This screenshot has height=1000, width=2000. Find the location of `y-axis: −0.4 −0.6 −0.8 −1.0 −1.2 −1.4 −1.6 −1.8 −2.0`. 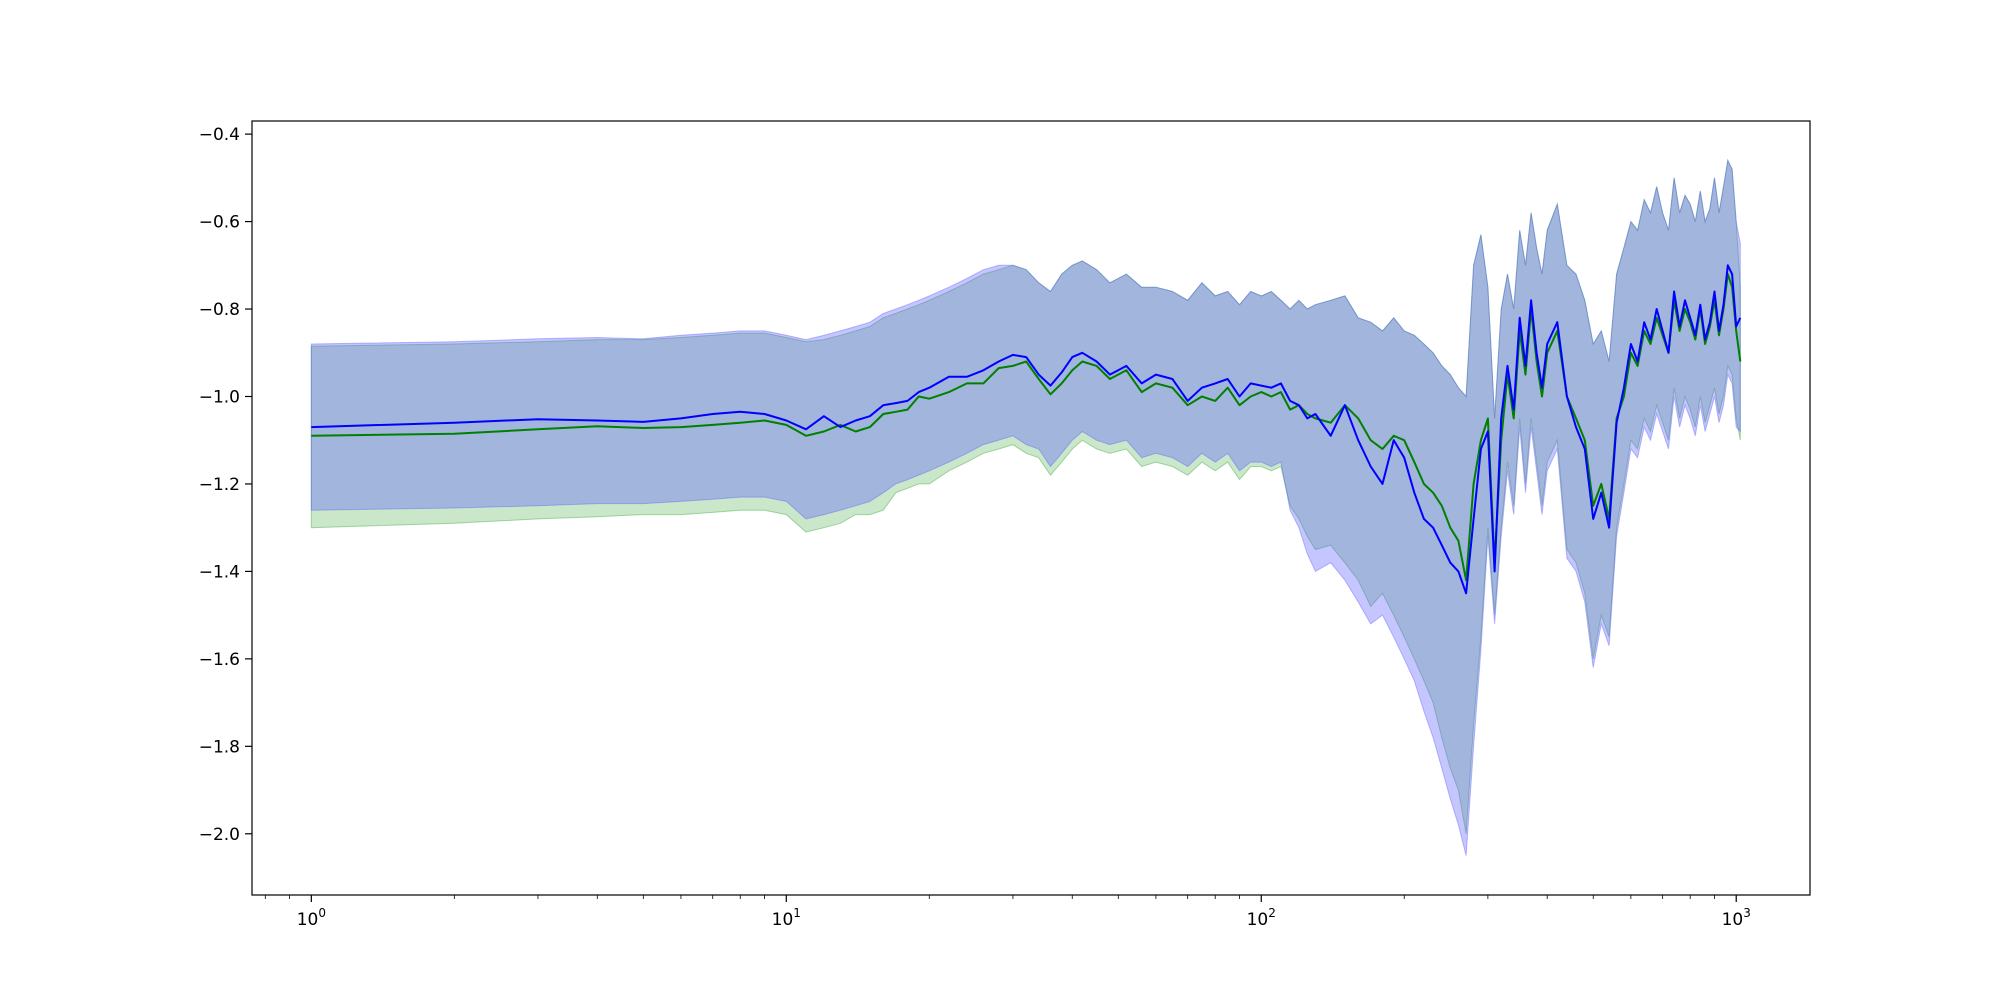

y-axis: −0.4 −0.6 −0.8 −1.0 −1.2 −1.4 −1.6 −1.8 −2.0 is located at coordinates (225, 485).